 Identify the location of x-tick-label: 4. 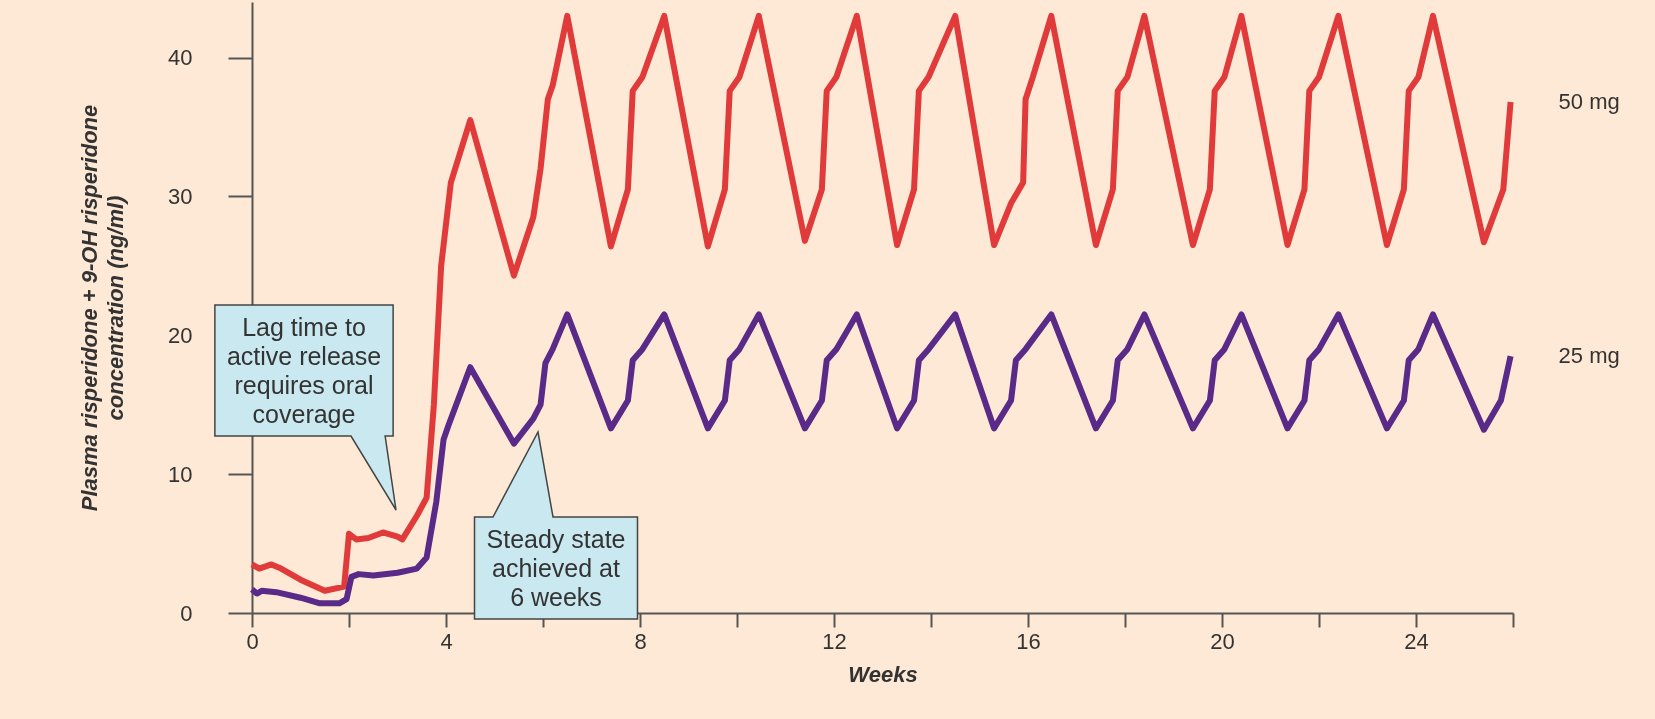
(446, 641).